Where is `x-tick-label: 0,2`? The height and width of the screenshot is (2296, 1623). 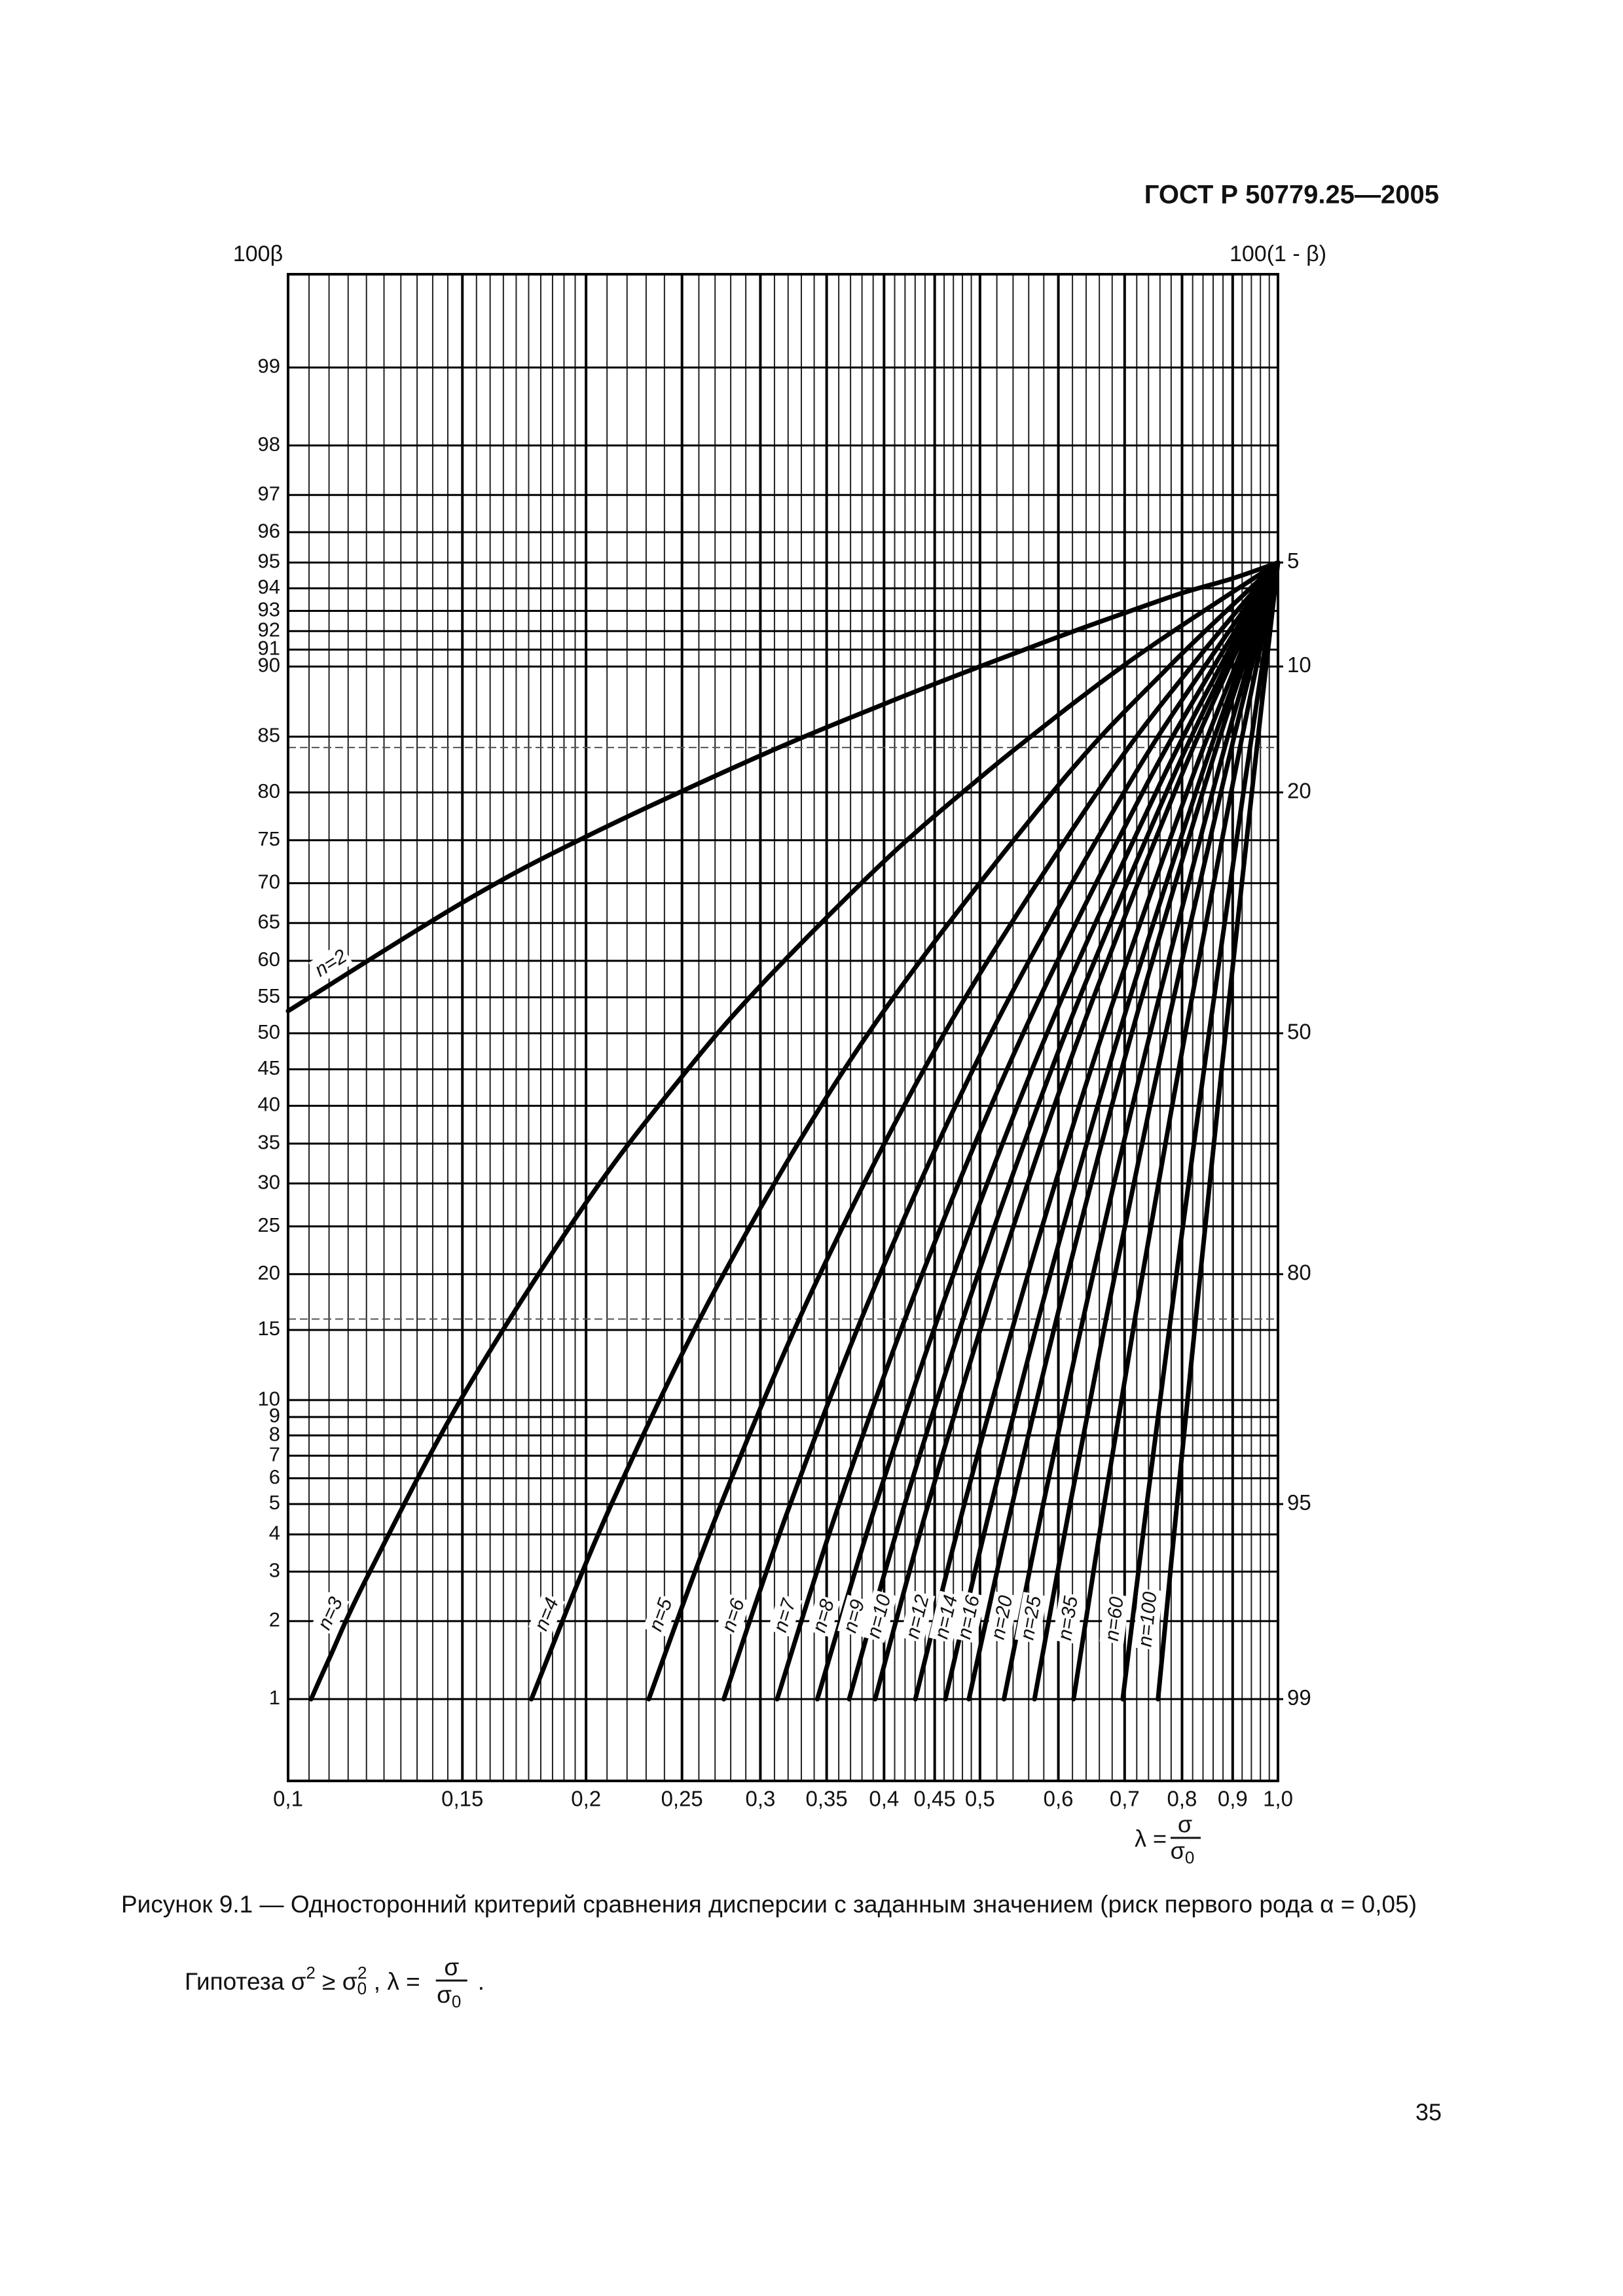 x-tick-label: 0,2 is located at coordinates (586, 1799).